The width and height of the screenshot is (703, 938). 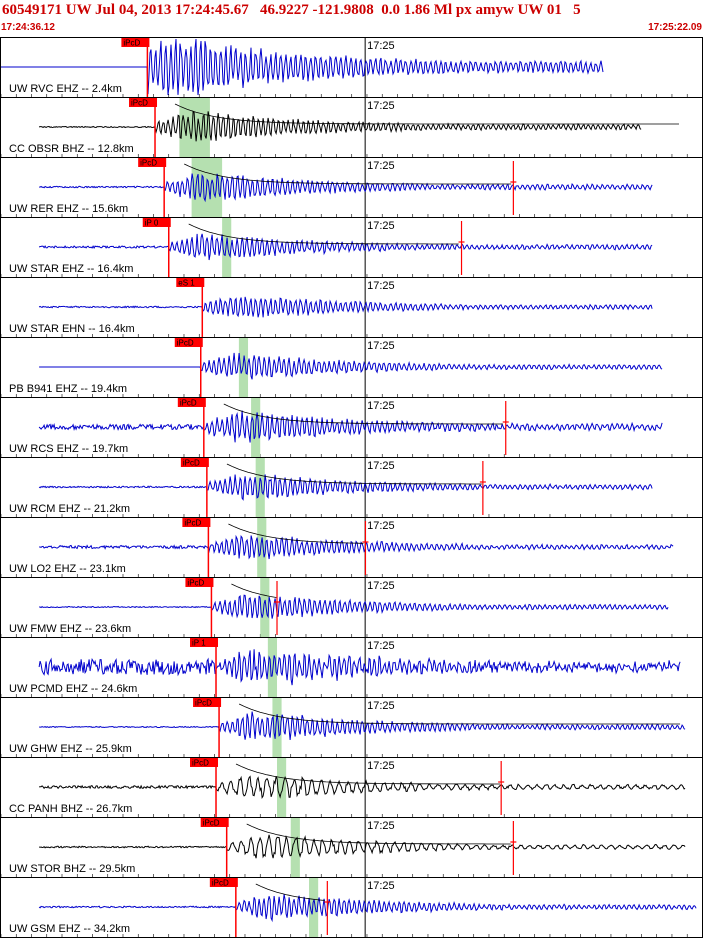 I want to click on trace-row: 17:25 iPcD UW RCS EHZ -- 19.7km, so click(x=351, y=427).